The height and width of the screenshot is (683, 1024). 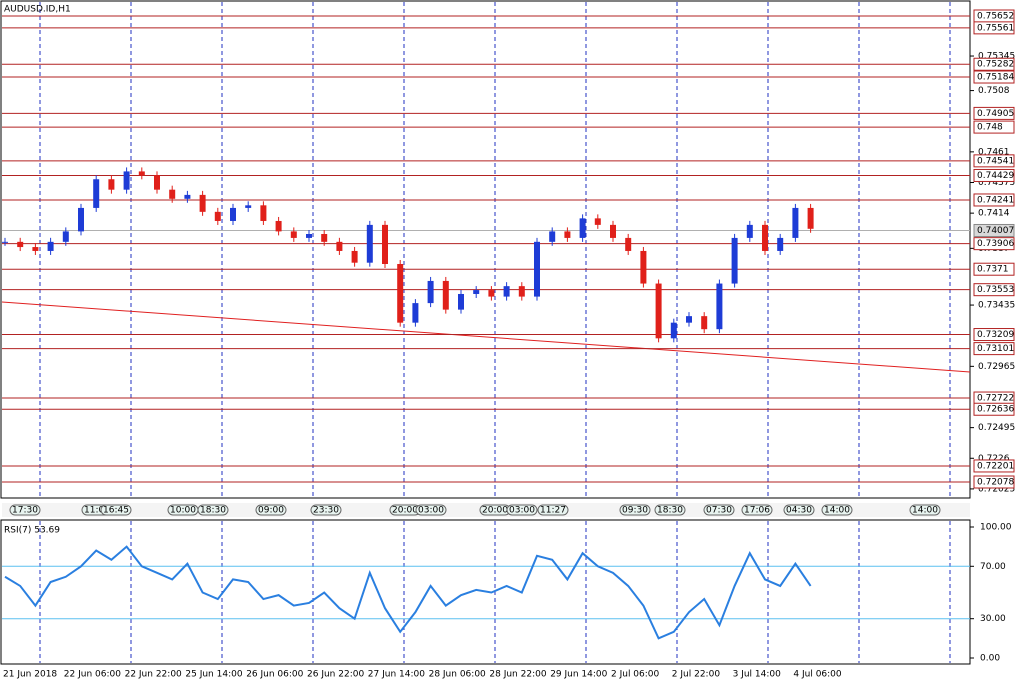 I want to click on strip-label: 17:06, so click(x=757, y=511).